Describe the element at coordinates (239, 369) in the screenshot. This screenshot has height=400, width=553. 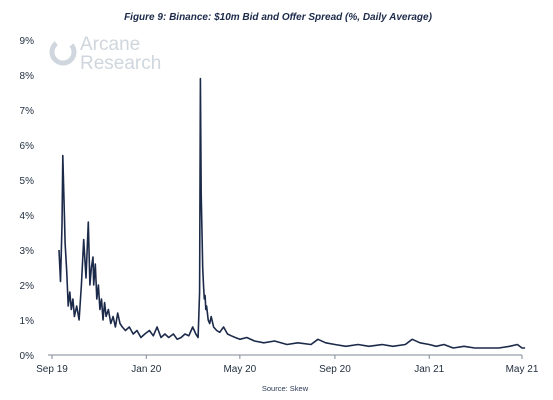
I see `x-tick-label: May 20` at that location.